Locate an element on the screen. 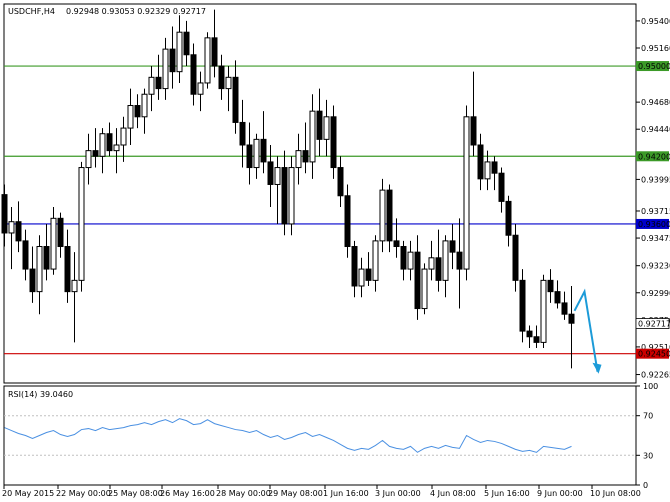 Image resolution: width=670 pixels, height=502 pixels. level-label-pivot: 0.93600 is located at coordinates (654, 224).